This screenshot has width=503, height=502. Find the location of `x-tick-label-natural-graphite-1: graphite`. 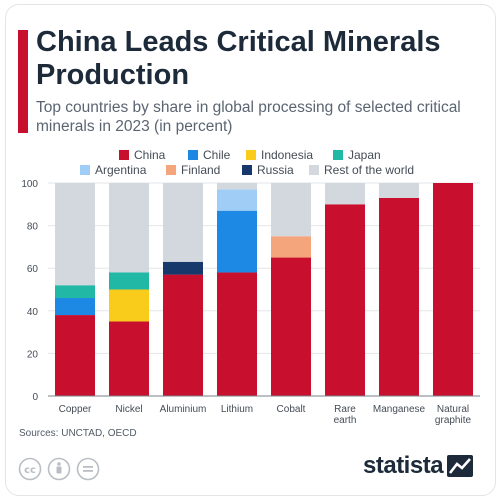

x-tick-label-natural-graphite-1: graphite is located at coordinates (453, 420).